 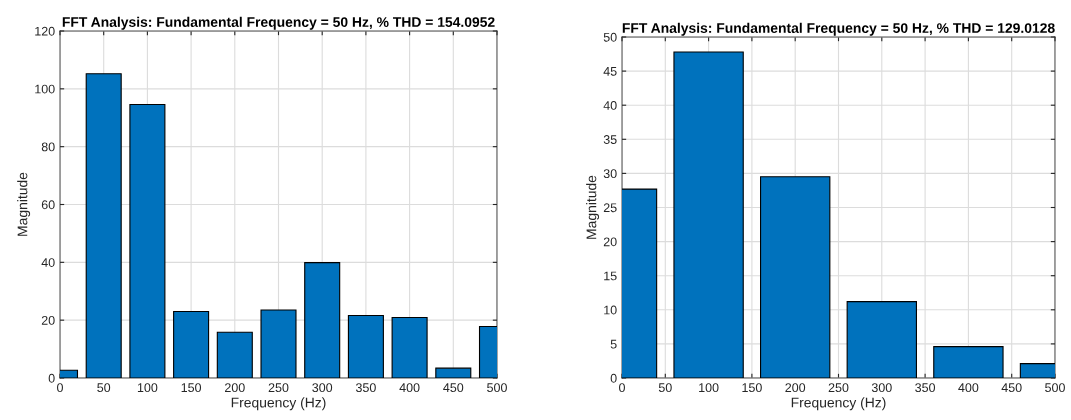 I want to click on y-tick-label: 60, so click(x=48, y=205).